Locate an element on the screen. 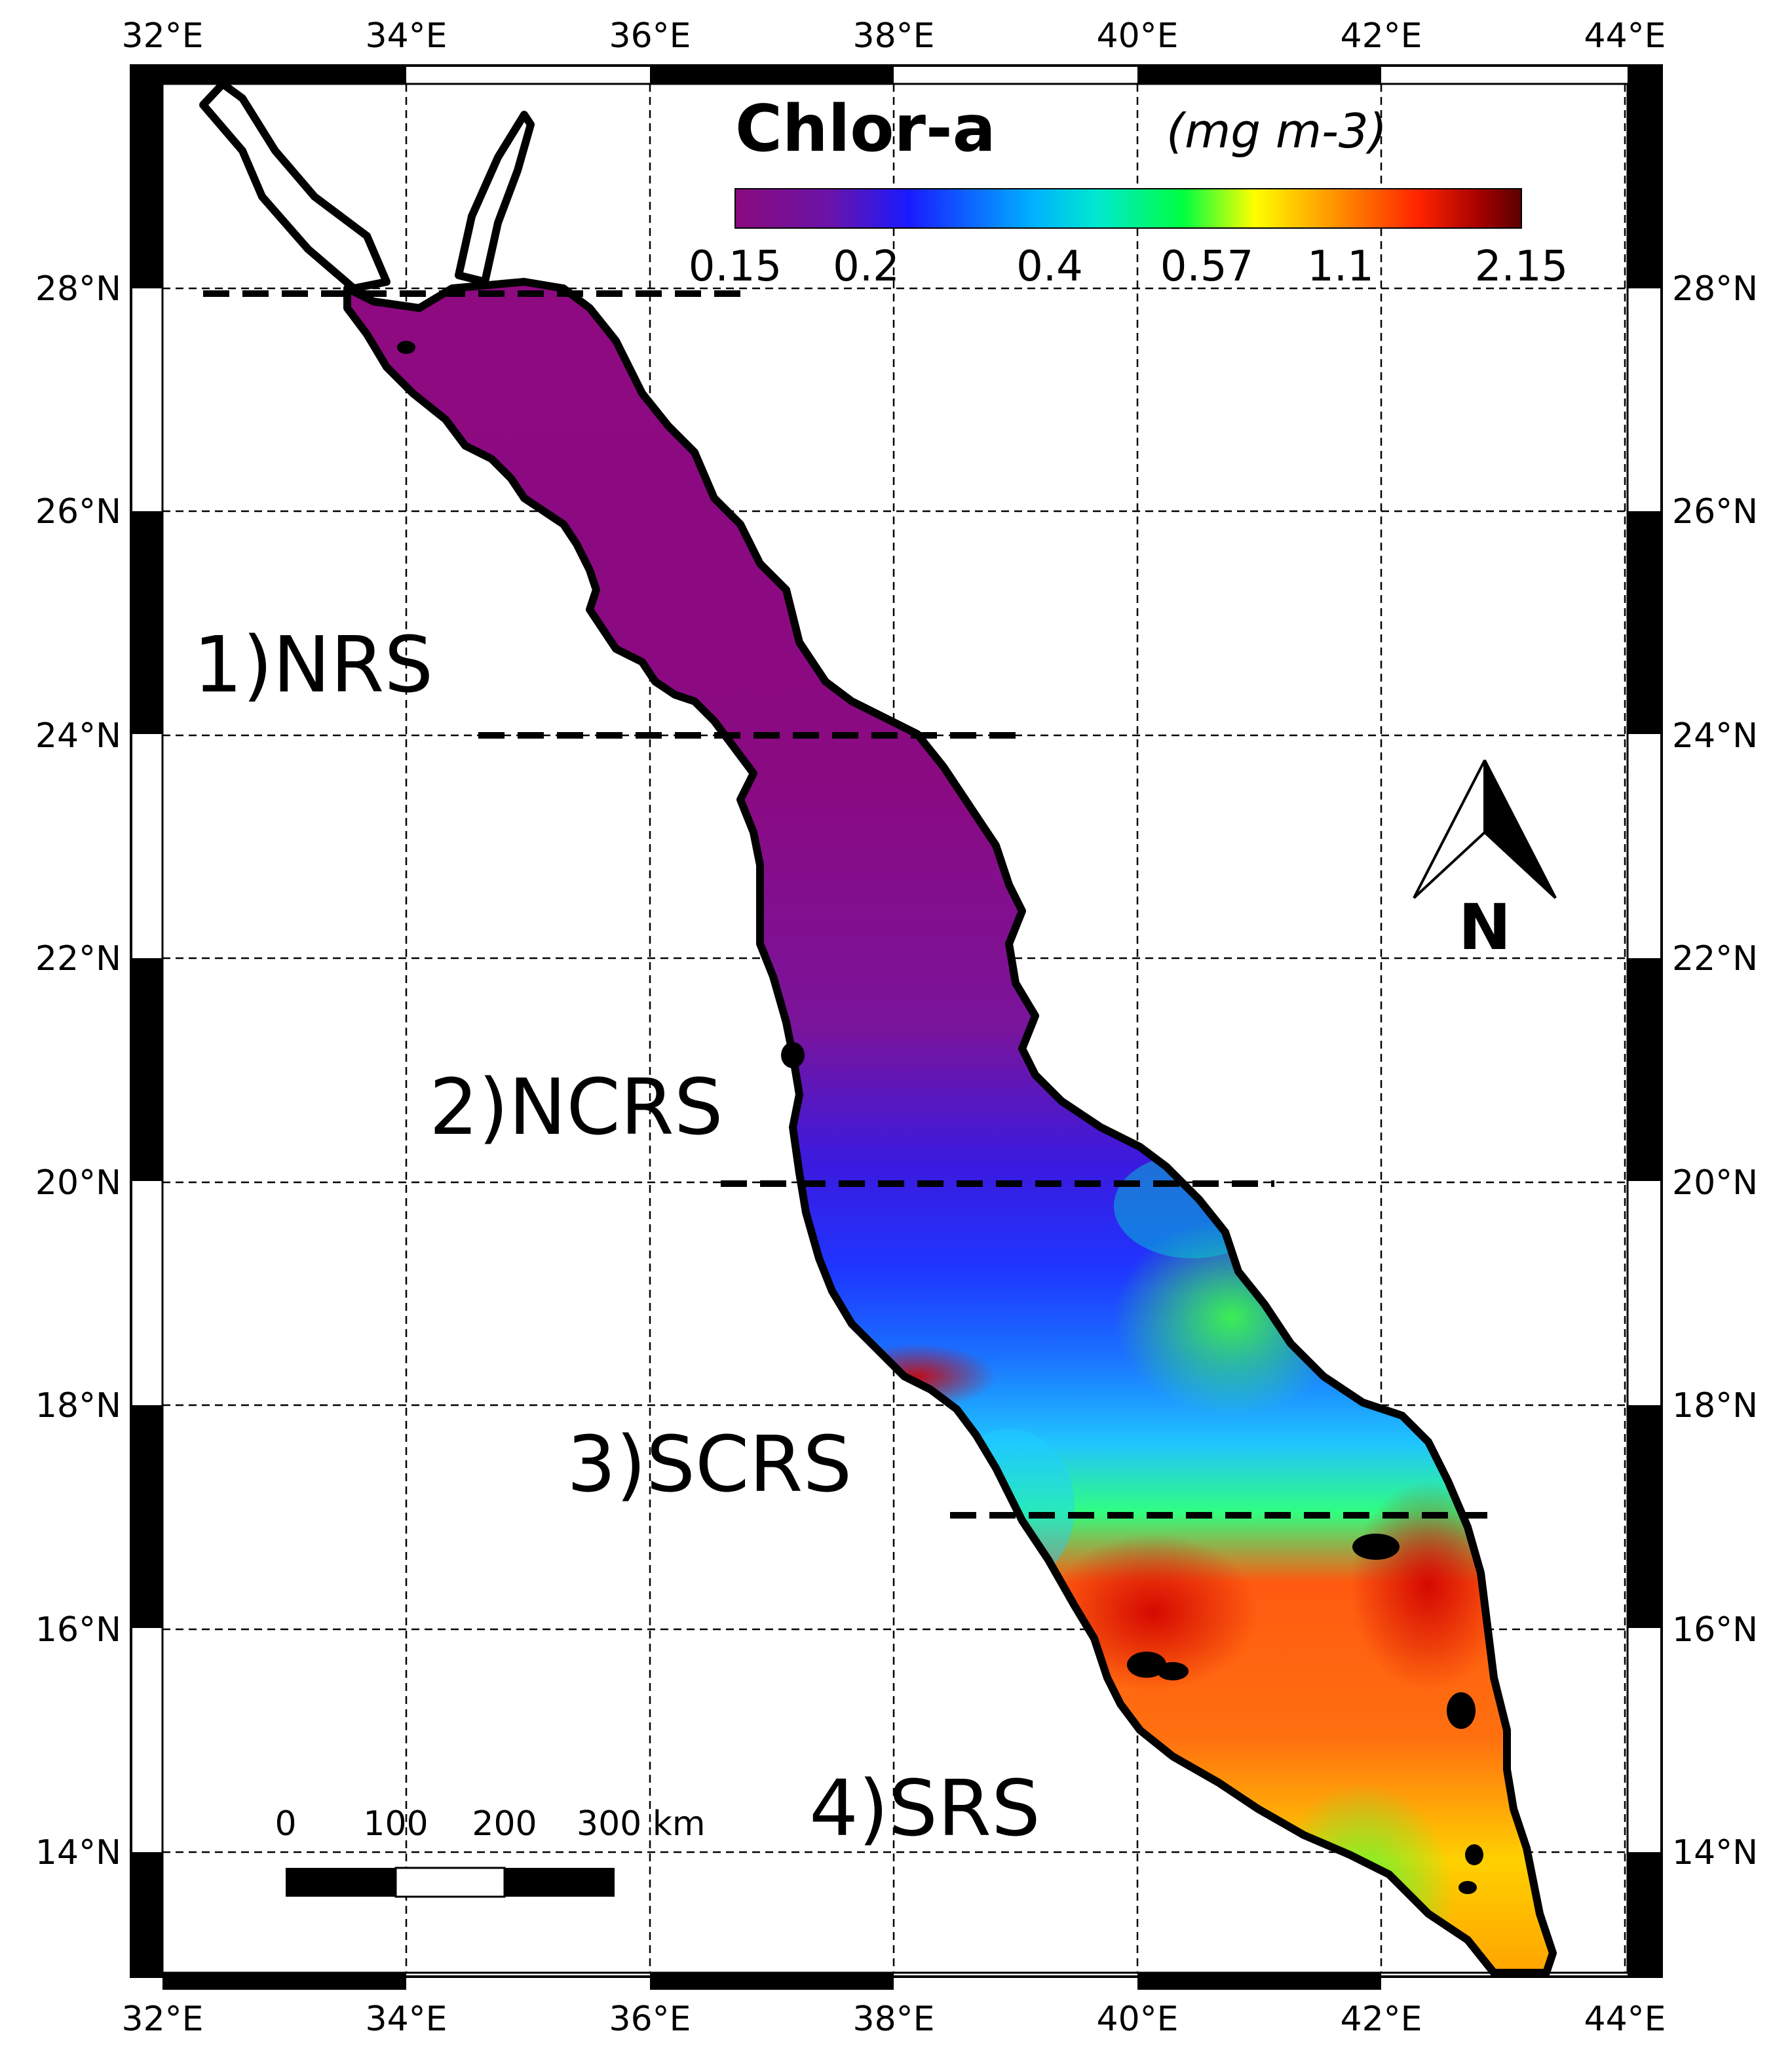 The height and width of the screenshot is (2054, 1792). legend-units: (mg m-3) is located at coordinates (1276, 131).